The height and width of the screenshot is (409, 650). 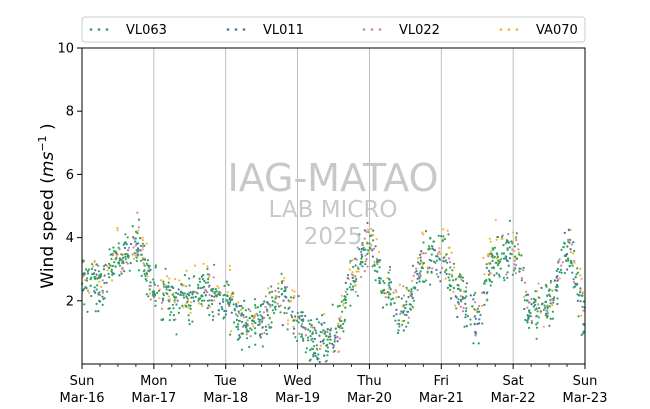 What do you see at coordinates (283, 30) in the screenshot?
I see `legend-label: VL011` at bounding box center [283, 30].